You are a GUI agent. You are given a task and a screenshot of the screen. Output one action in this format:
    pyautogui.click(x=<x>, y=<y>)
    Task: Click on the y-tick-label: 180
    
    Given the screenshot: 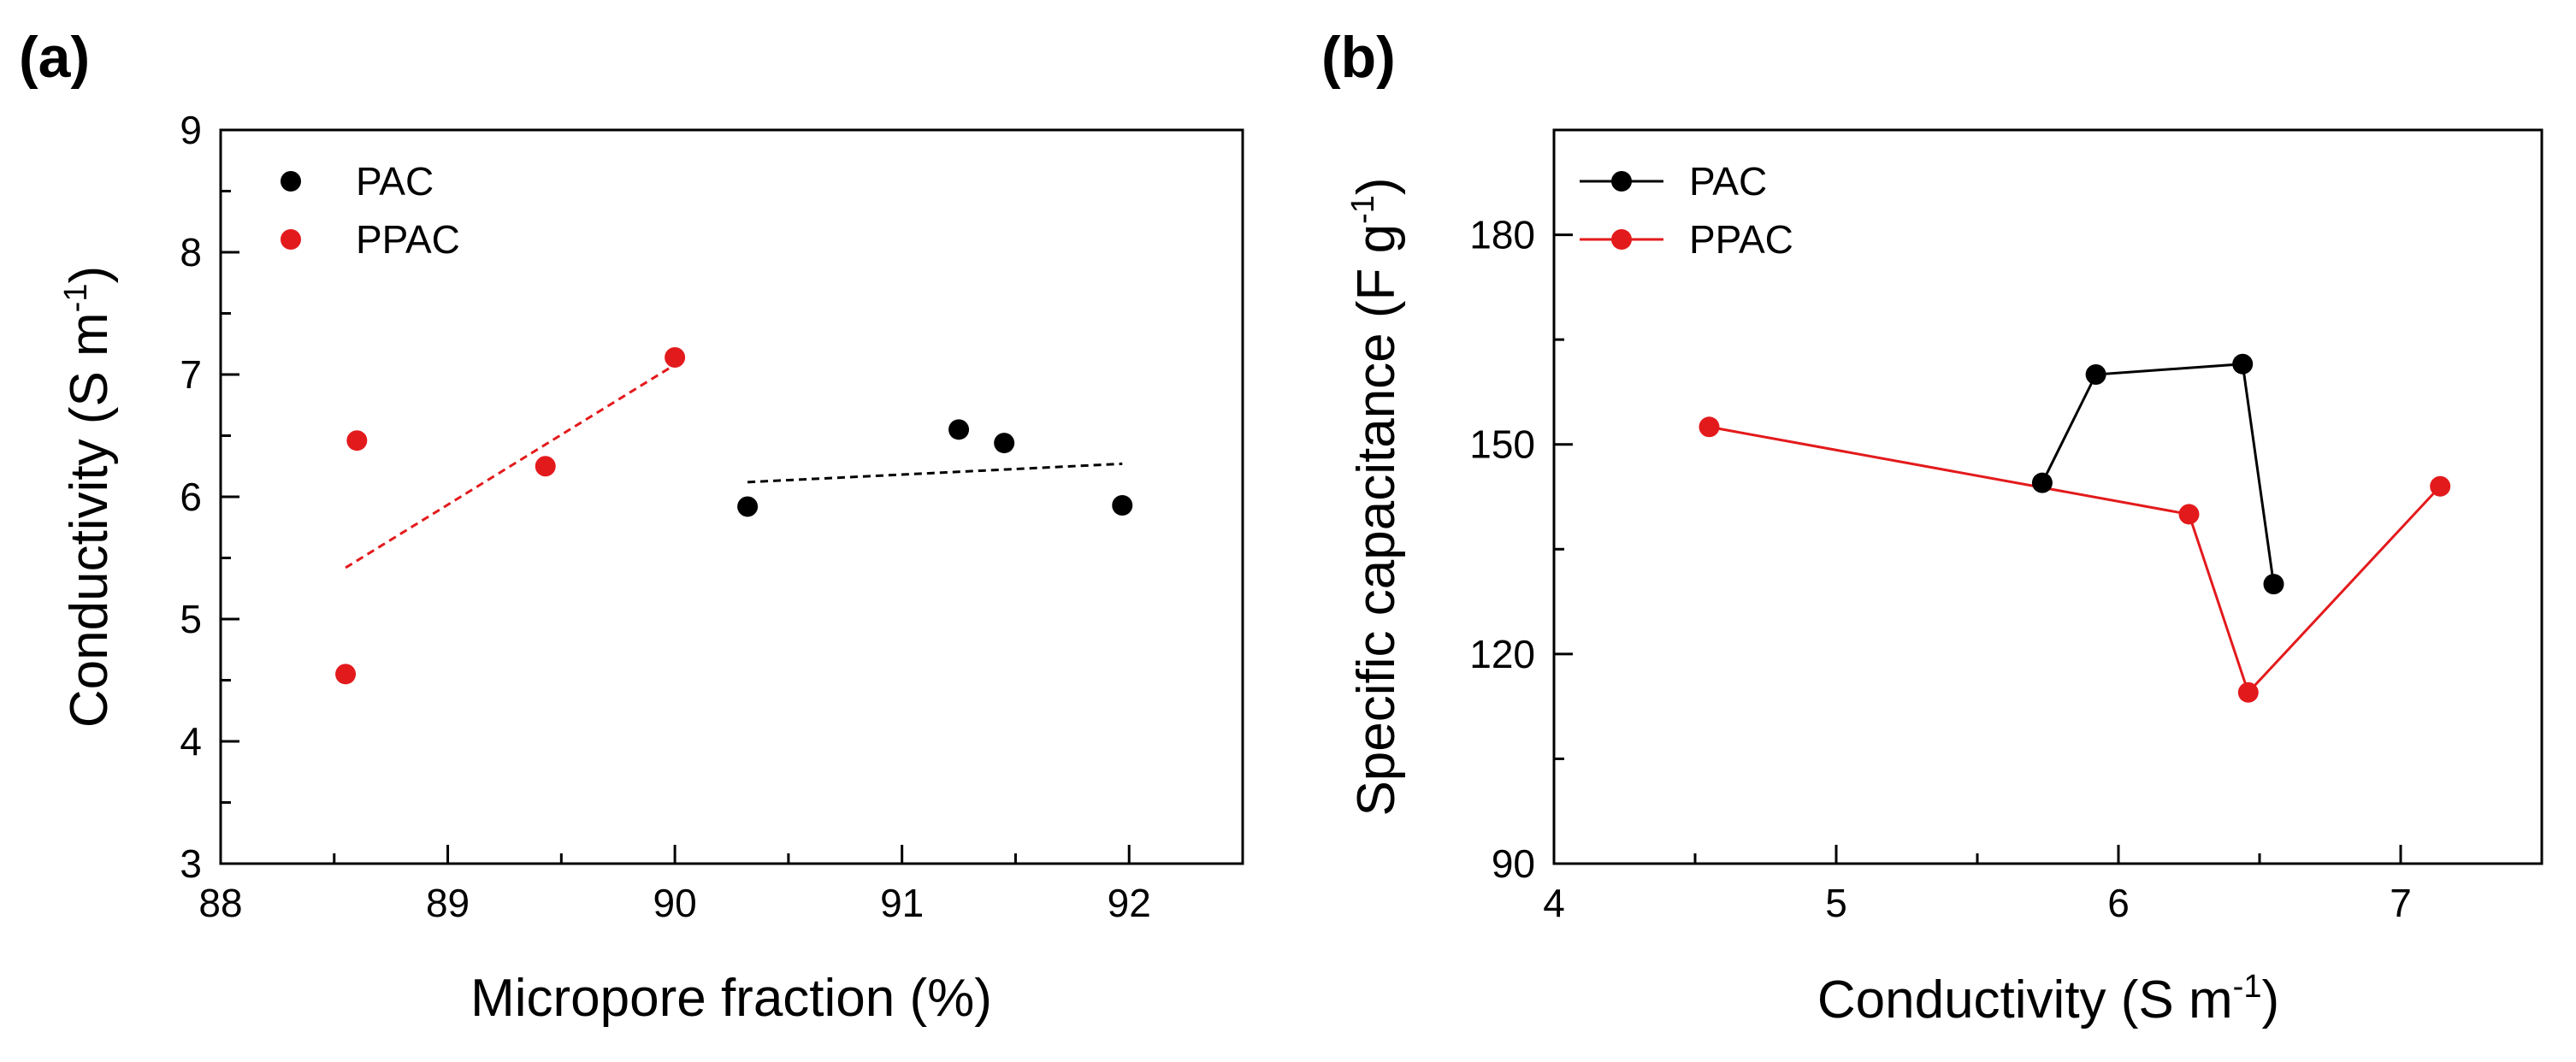 What is the action you would take?
    pyautogui.click(x=1502, y=235)
    